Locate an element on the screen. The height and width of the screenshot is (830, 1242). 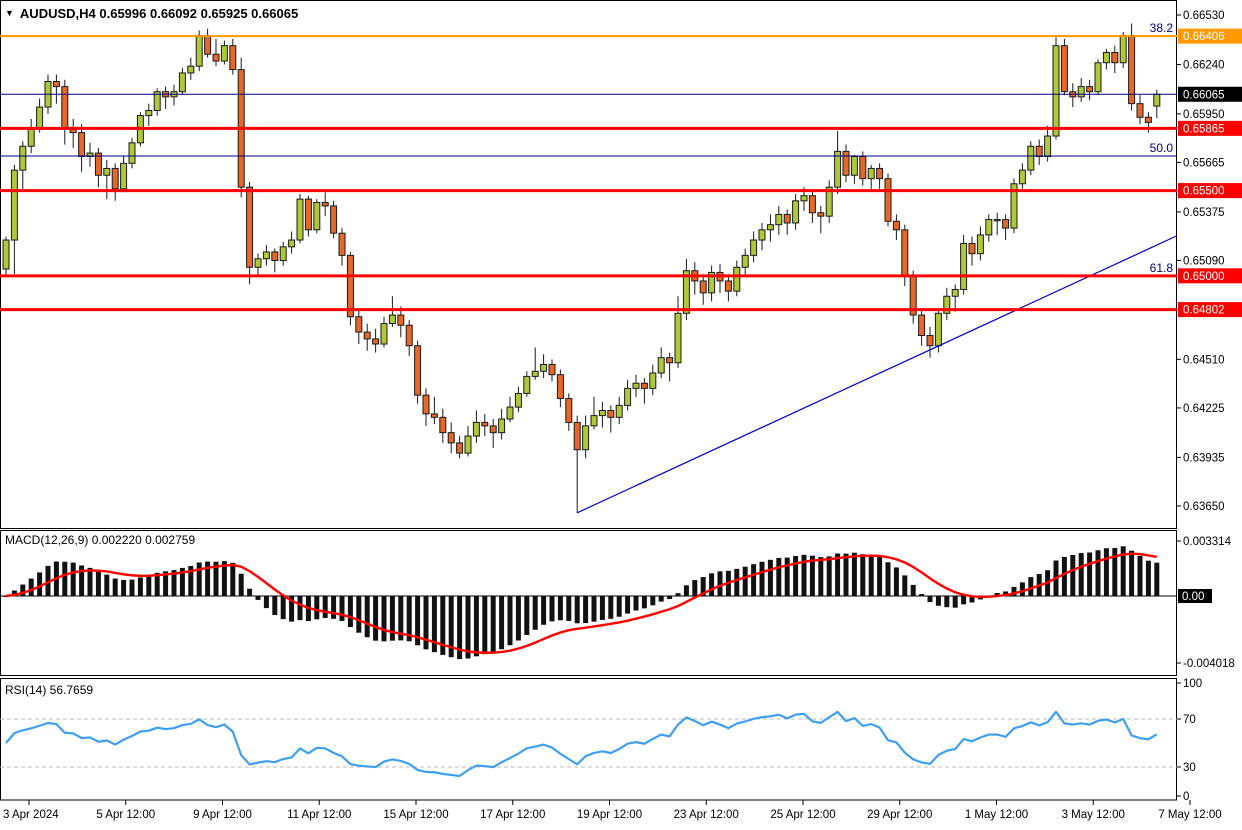
time-axis-label: 3 May 12:00 is located at coordinates (1093, 815).